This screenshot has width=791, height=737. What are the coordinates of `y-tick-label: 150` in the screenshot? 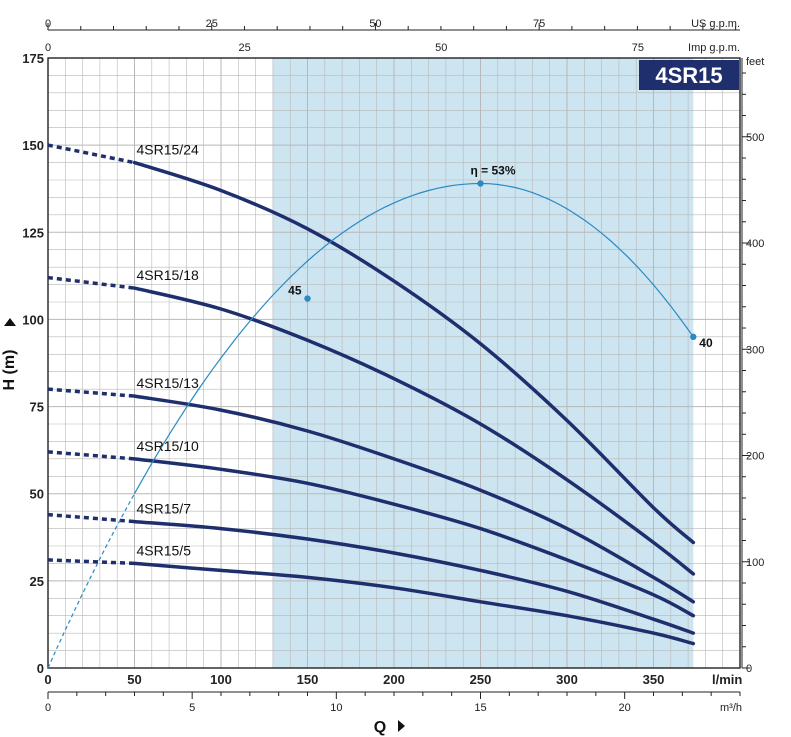 It's located at (33, 145).